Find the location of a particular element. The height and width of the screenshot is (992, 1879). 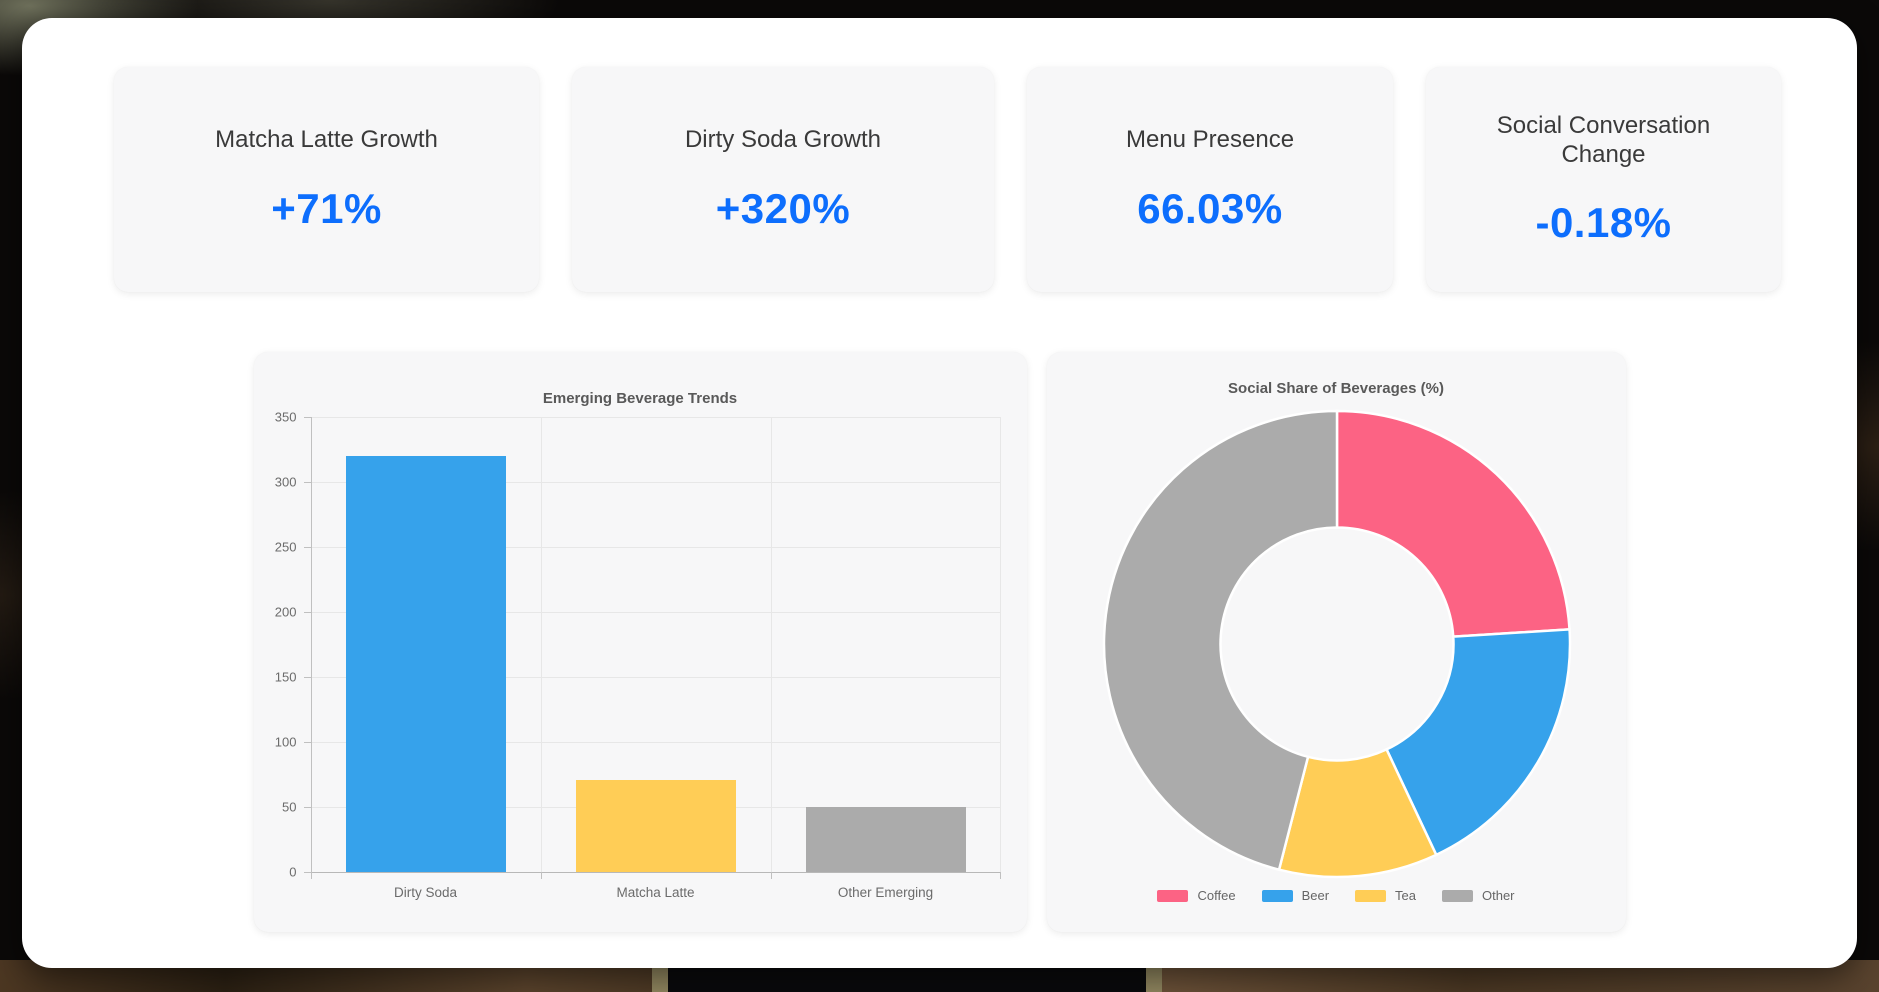

legend-swatch-coffee is located at coordinates (1173, 895).